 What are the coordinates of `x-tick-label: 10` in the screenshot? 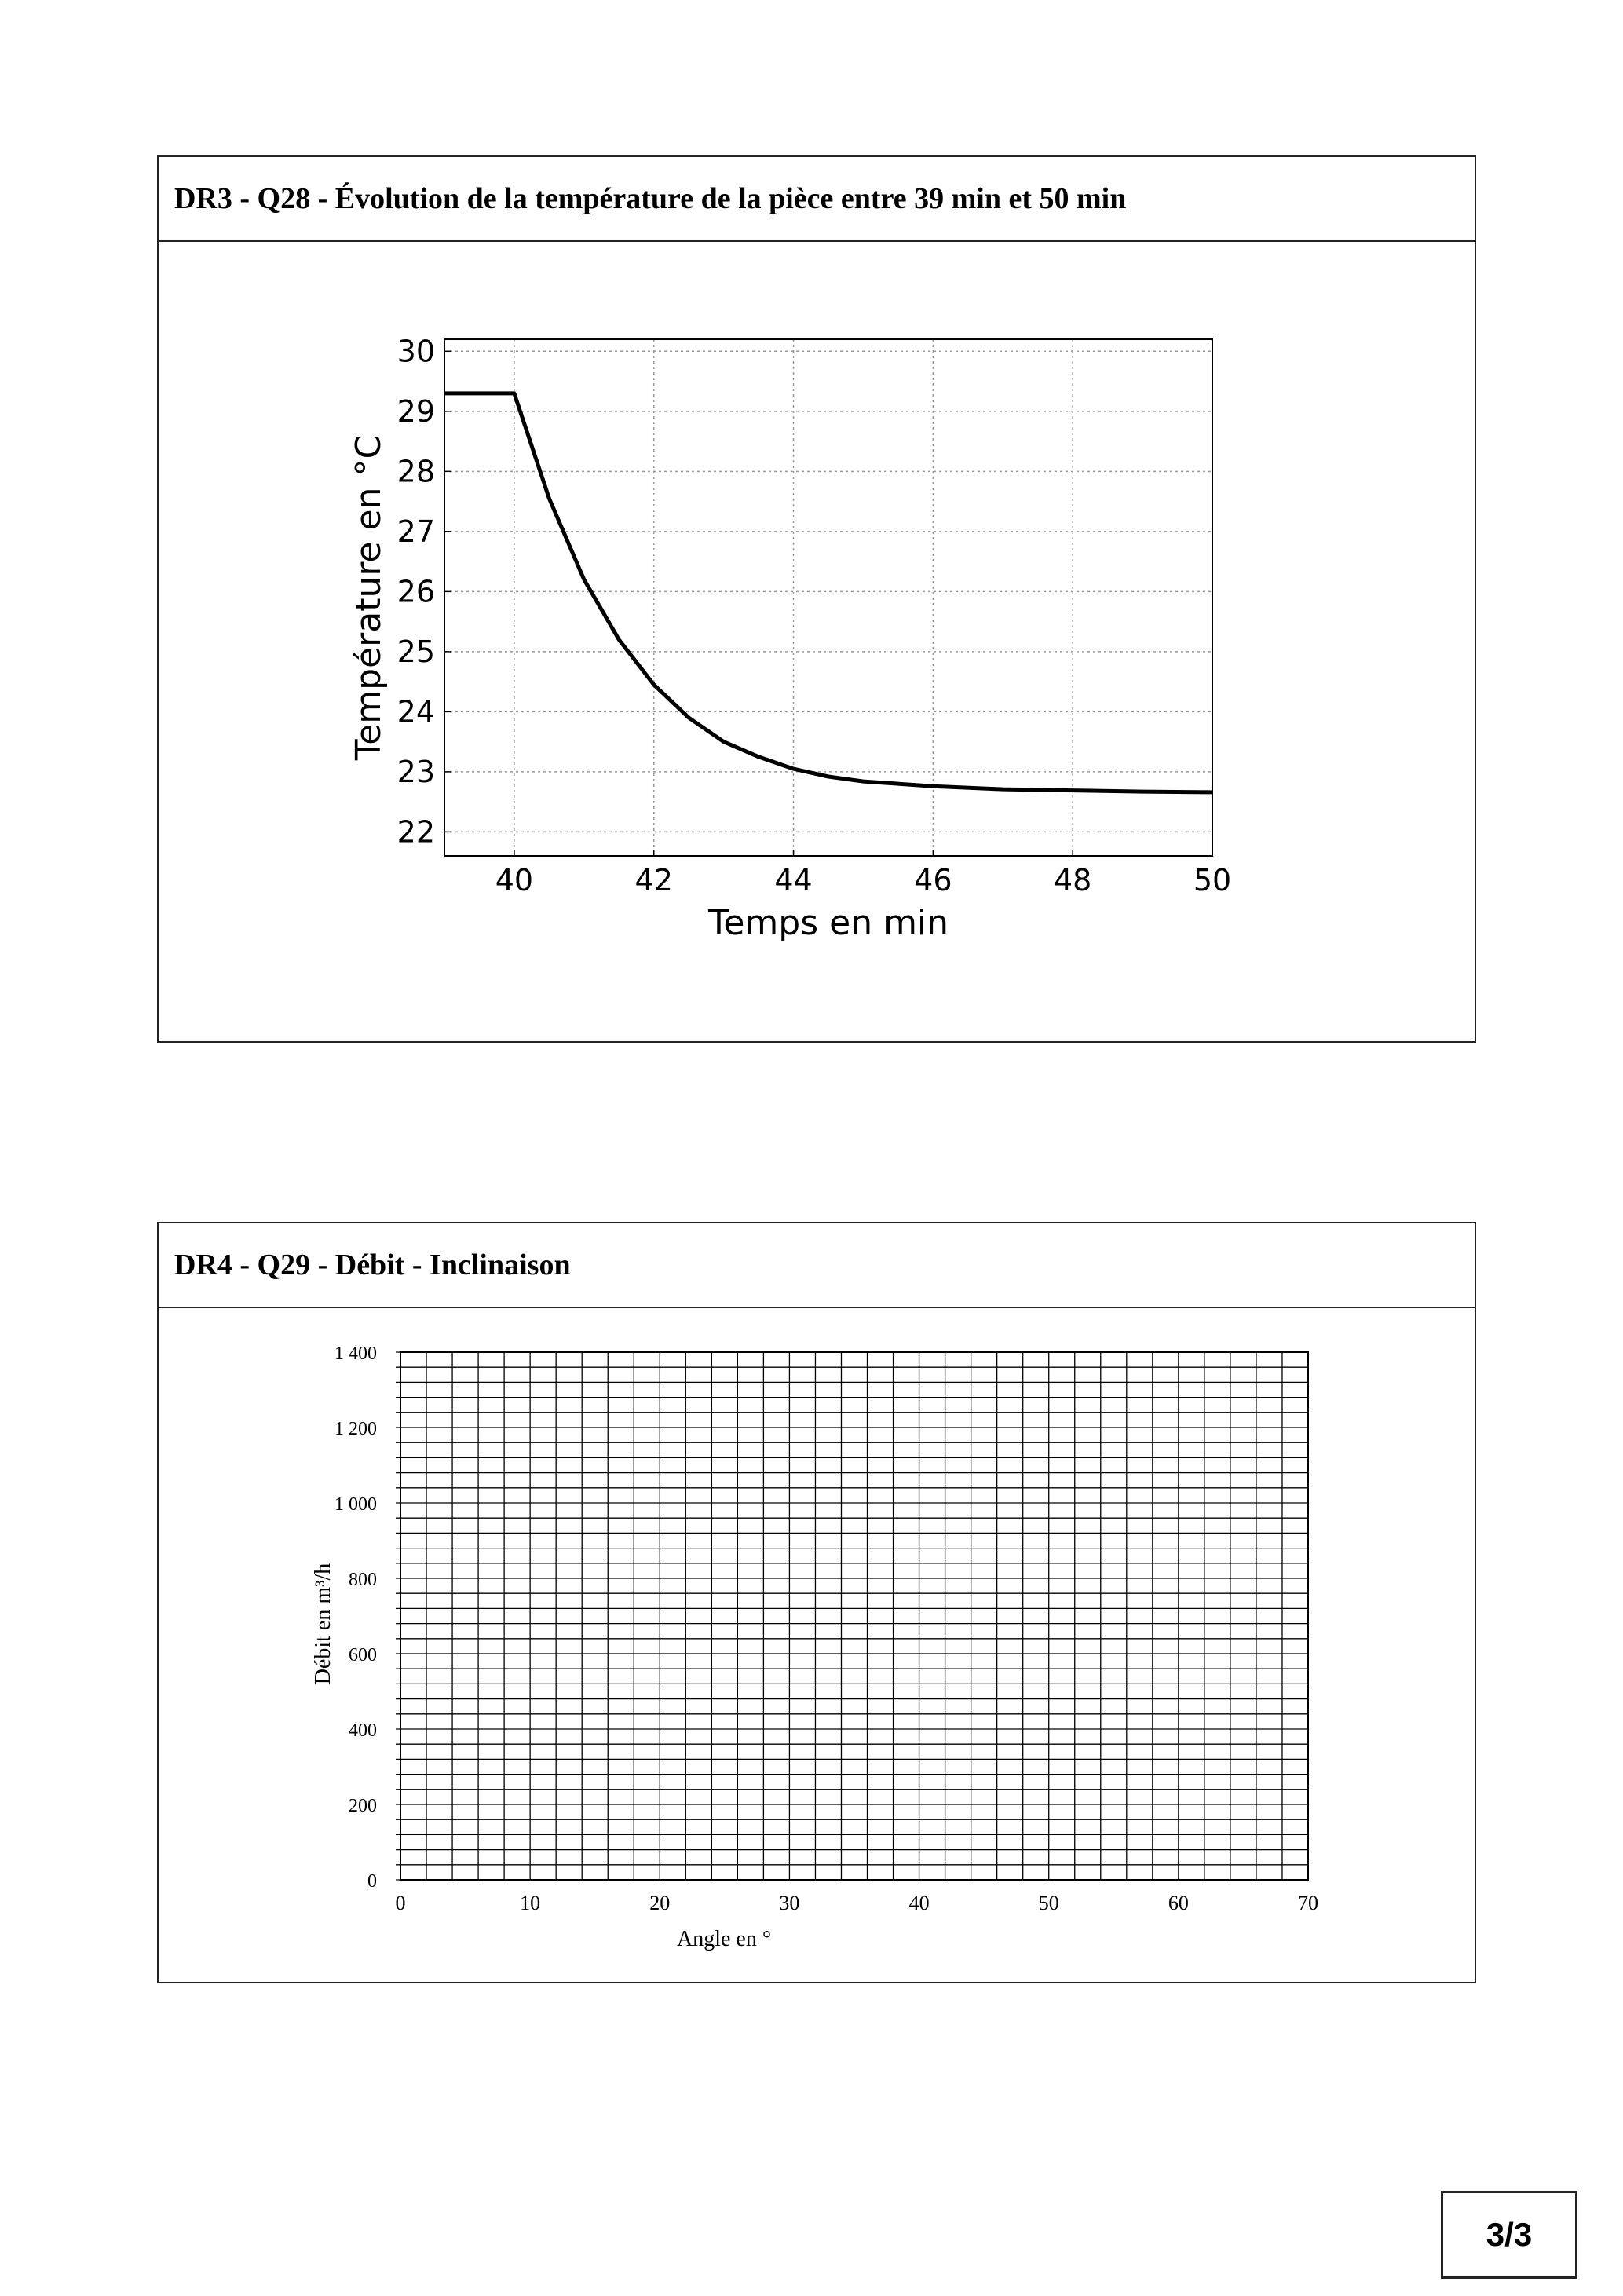 It's located at (530, 1903).